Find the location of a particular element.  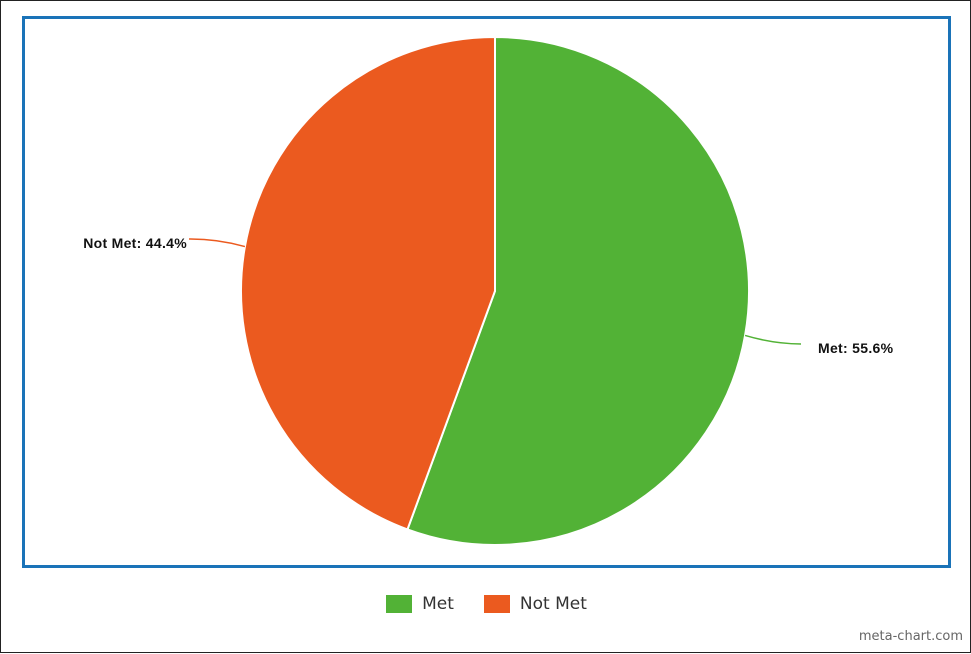

legend-item-not-met: Not Met is located at coordinates (535, 604).